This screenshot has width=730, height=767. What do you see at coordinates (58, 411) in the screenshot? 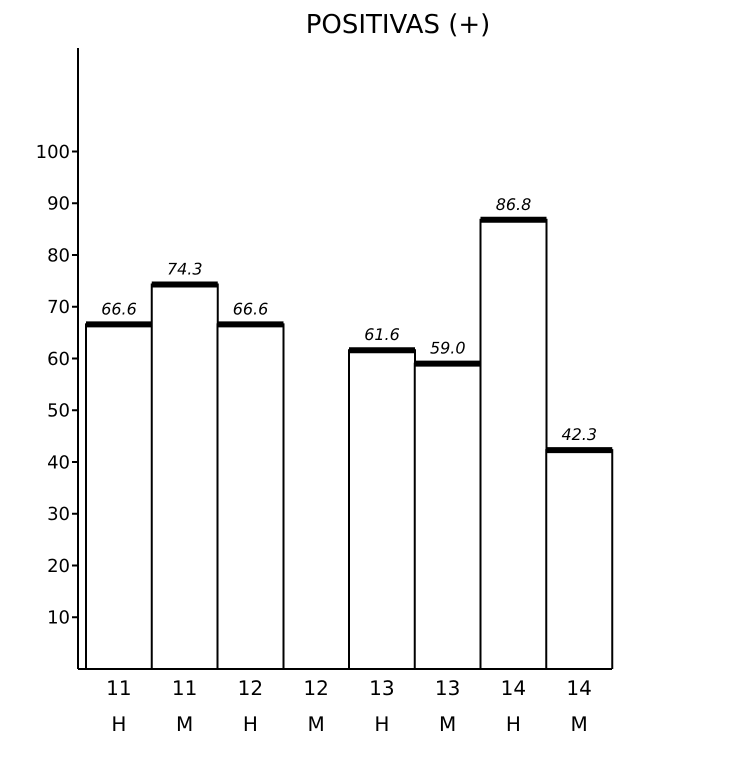
I see `y-tick-label: 50` at bounding box center [58, 411].